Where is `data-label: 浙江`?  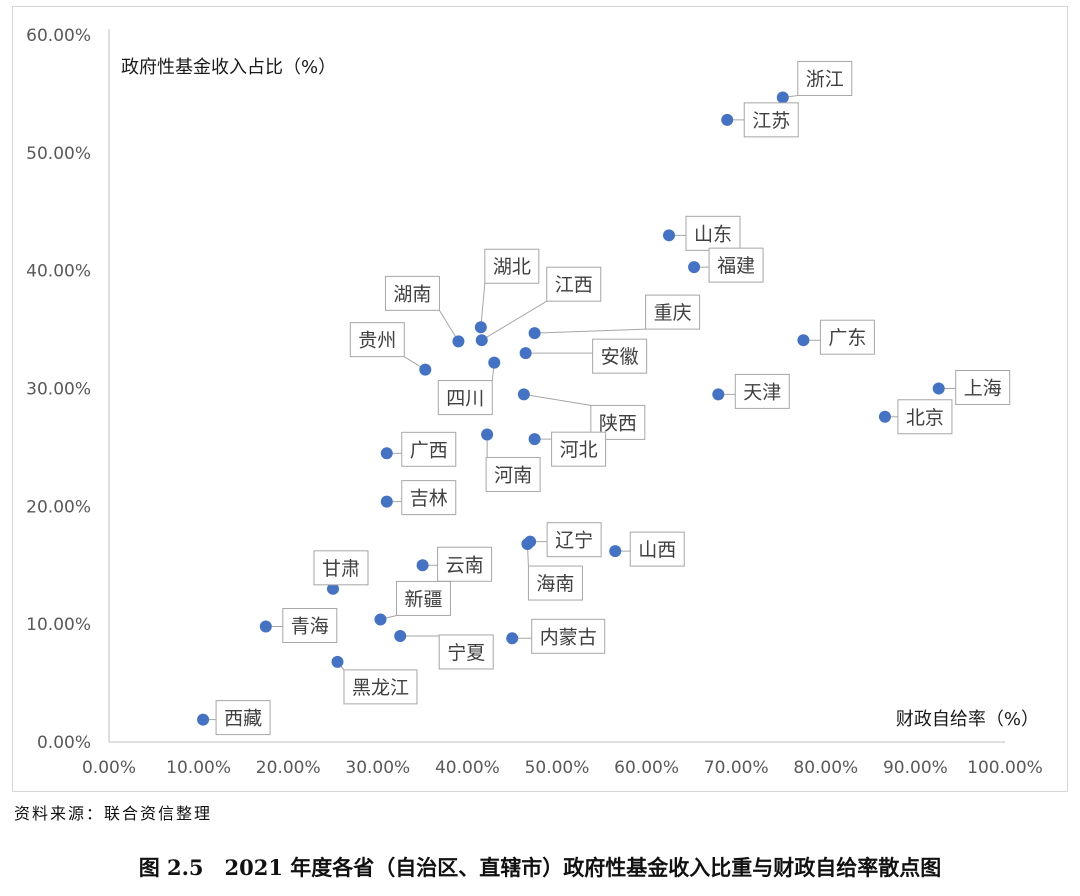
data-label: 浙江 is located at coordinates (825, 78).